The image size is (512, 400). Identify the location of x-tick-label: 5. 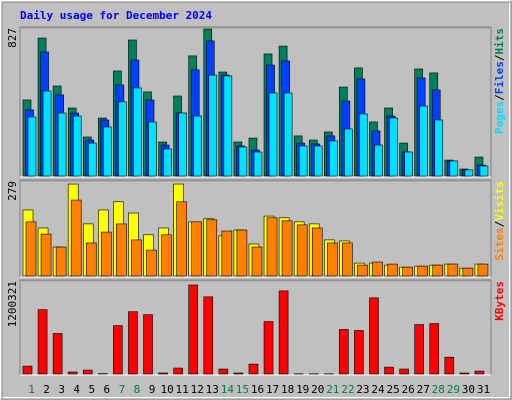
(91, 389).